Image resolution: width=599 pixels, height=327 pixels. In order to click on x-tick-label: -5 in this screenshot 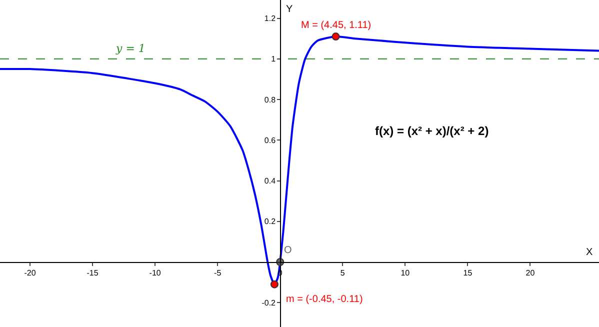, I will do `click(218, 273)`.